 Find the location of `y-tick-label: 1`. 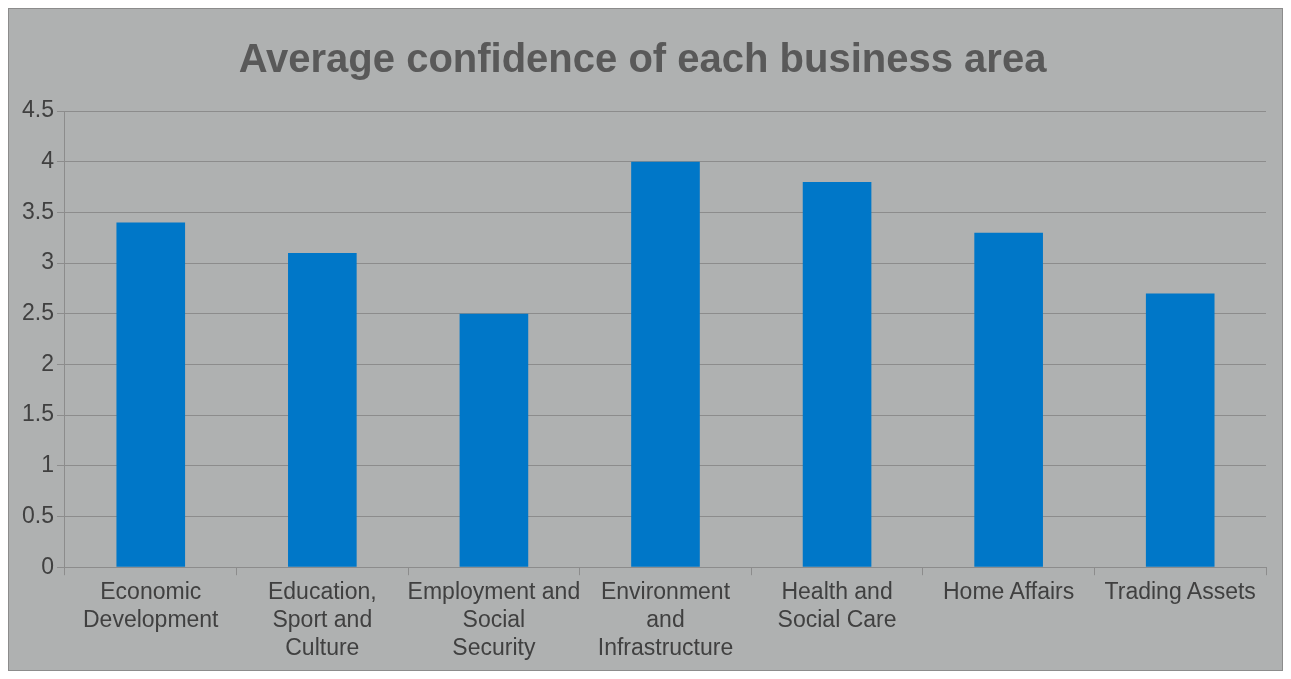

y-tick-label: 1 is located at coordinates (47, 464).